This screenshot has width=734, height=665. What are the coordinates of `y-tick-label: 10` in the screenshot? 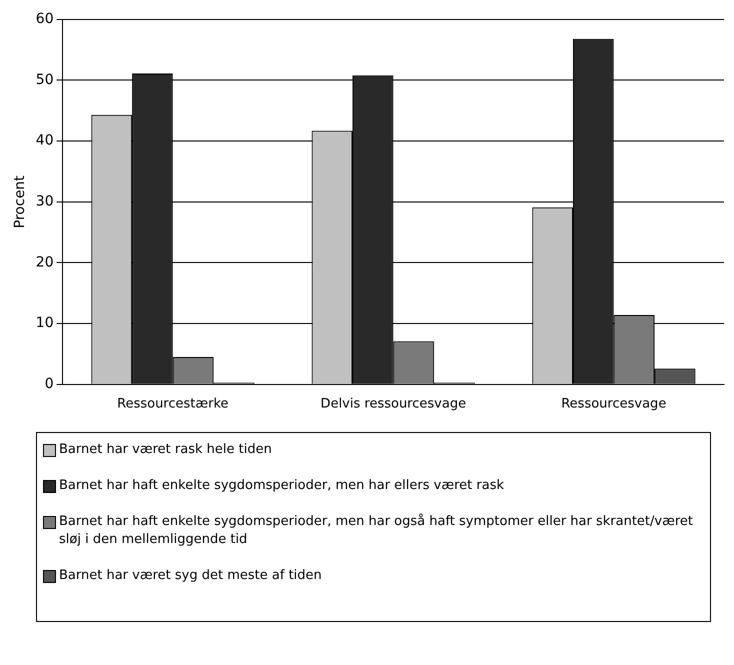 It's located at (45, 323).